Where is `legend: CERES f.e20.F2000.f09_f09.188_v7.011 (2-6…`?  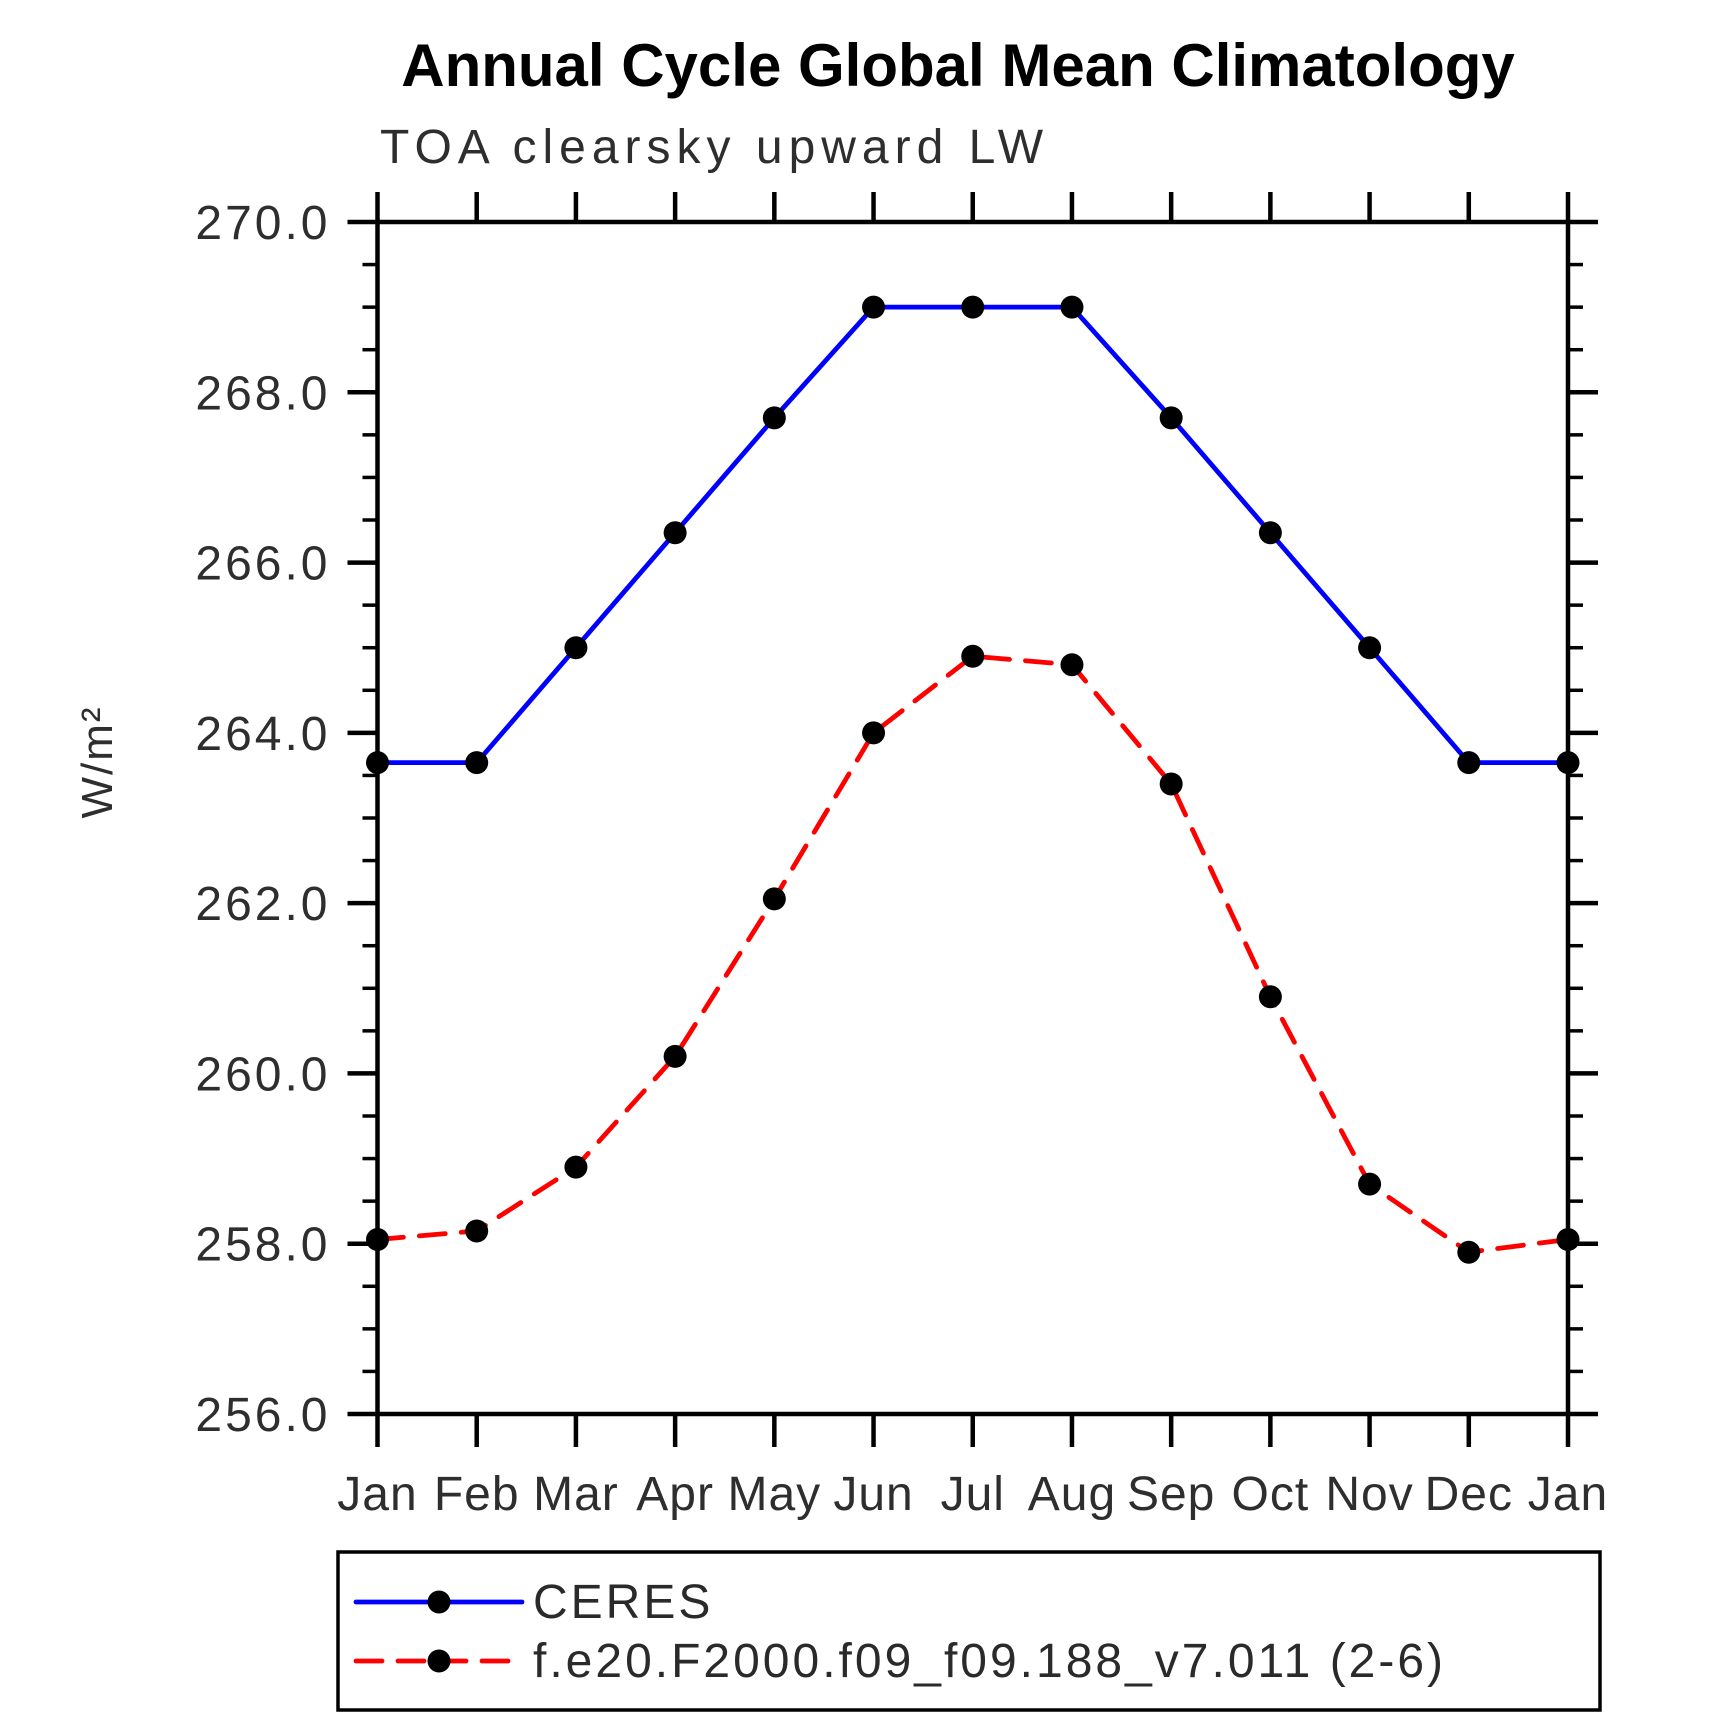 legend: CERES f.e20.F2000.f09_f09.188_v7.011 (2-6… is located at coordinates (969, 1631).